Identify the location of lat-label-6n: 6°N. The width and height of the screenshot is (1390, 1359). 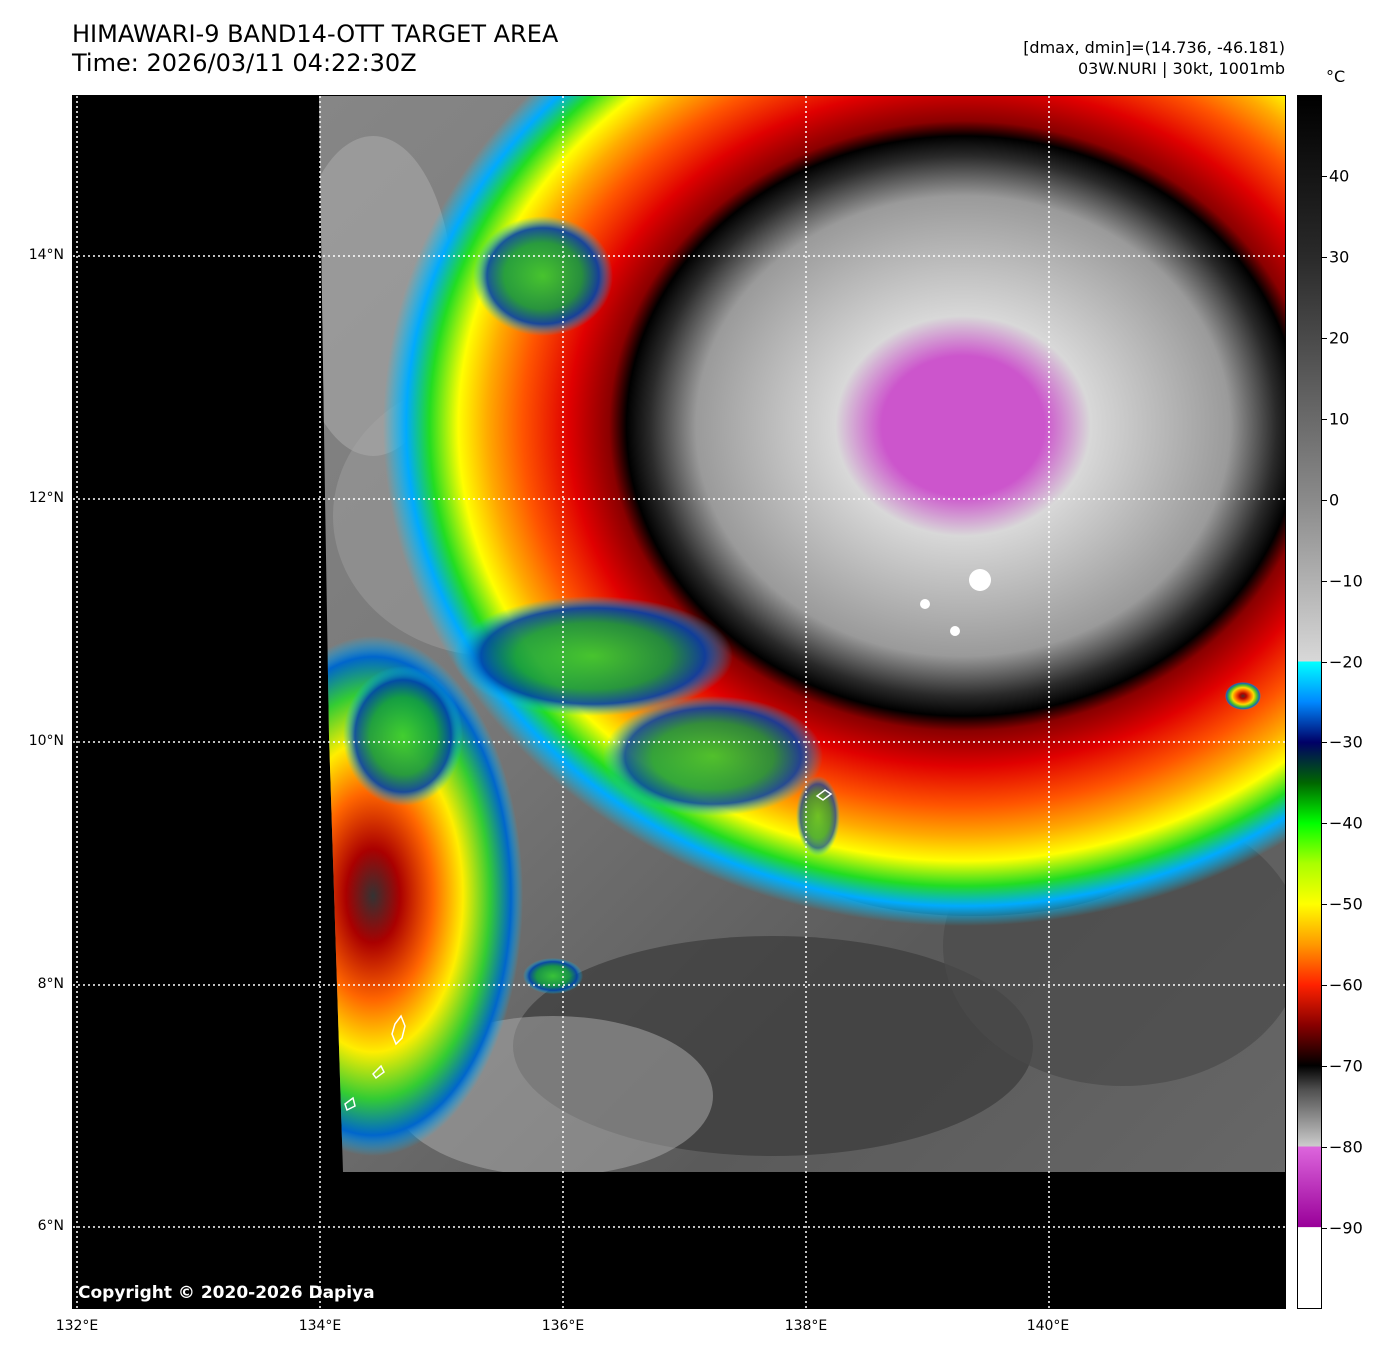
(50, 1226).